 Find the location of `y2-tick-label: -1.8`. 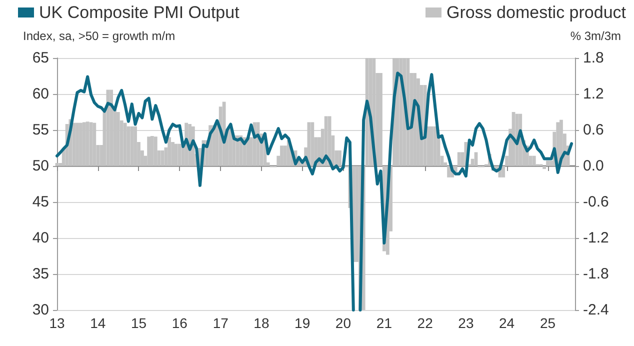

y2-tick-label: -1.8 is located at coordinates (596, 274).